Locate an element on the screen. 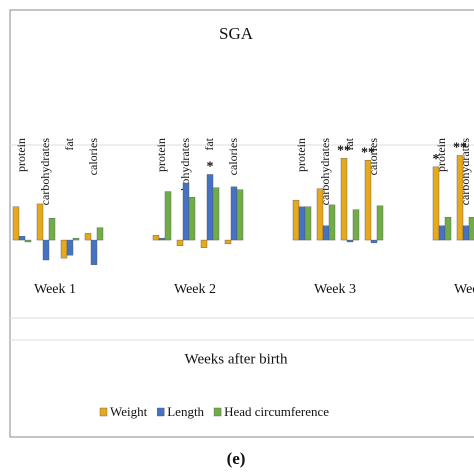 This screenshot has height=474, width=474. chart-title: SGA is located at coordinates (236, 33).